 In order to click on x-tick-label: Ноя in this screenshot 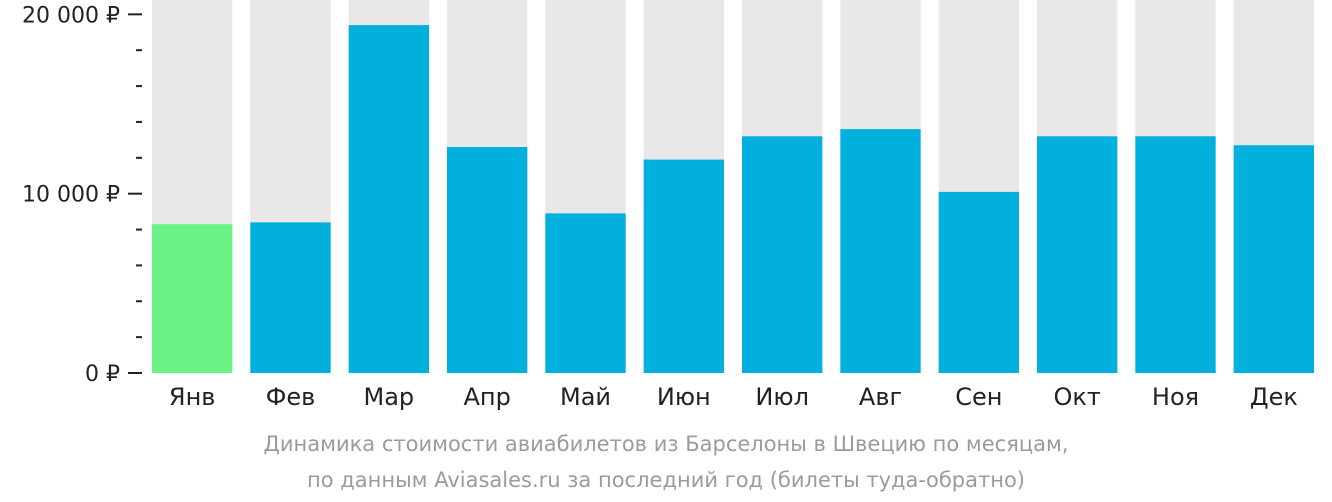, I will do `click(1175, 397)`.